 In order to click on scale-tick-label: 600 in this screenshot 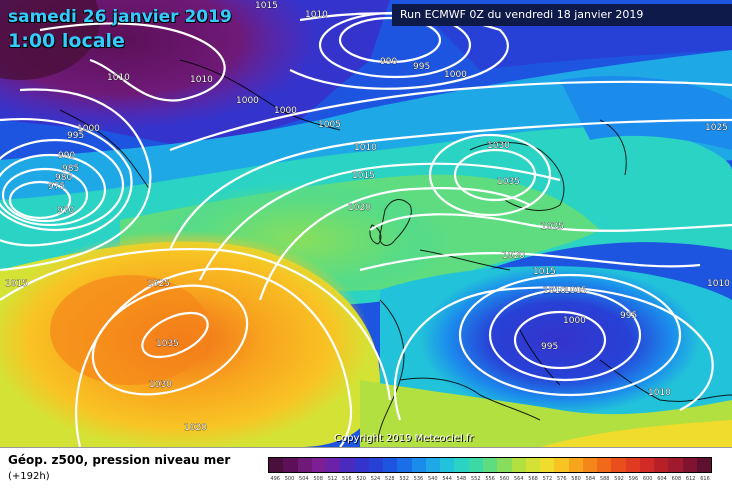, I will do `click(647, 479)`.